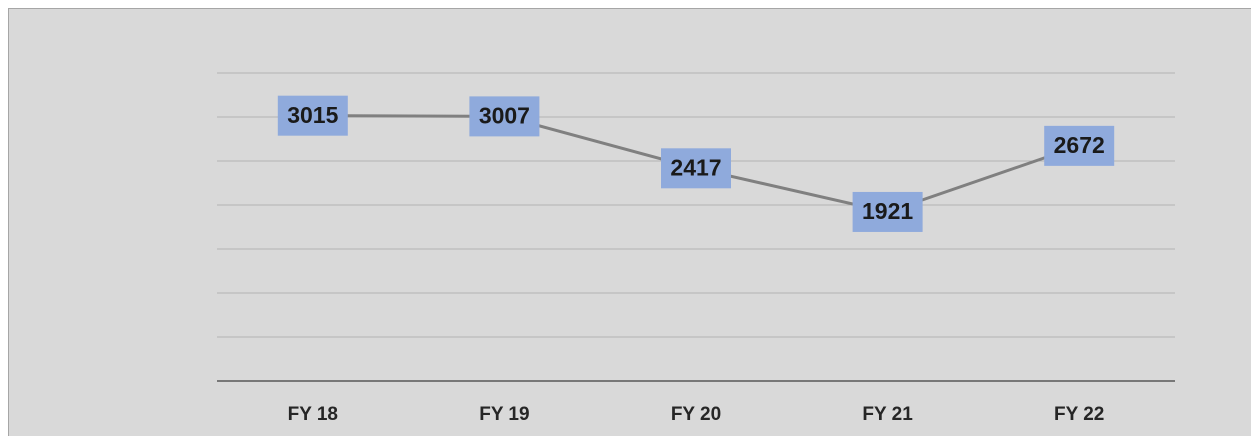 This screenshot has width=1251, height=436. I want to click on x-tick-label: FY 19, so click(504, 414).